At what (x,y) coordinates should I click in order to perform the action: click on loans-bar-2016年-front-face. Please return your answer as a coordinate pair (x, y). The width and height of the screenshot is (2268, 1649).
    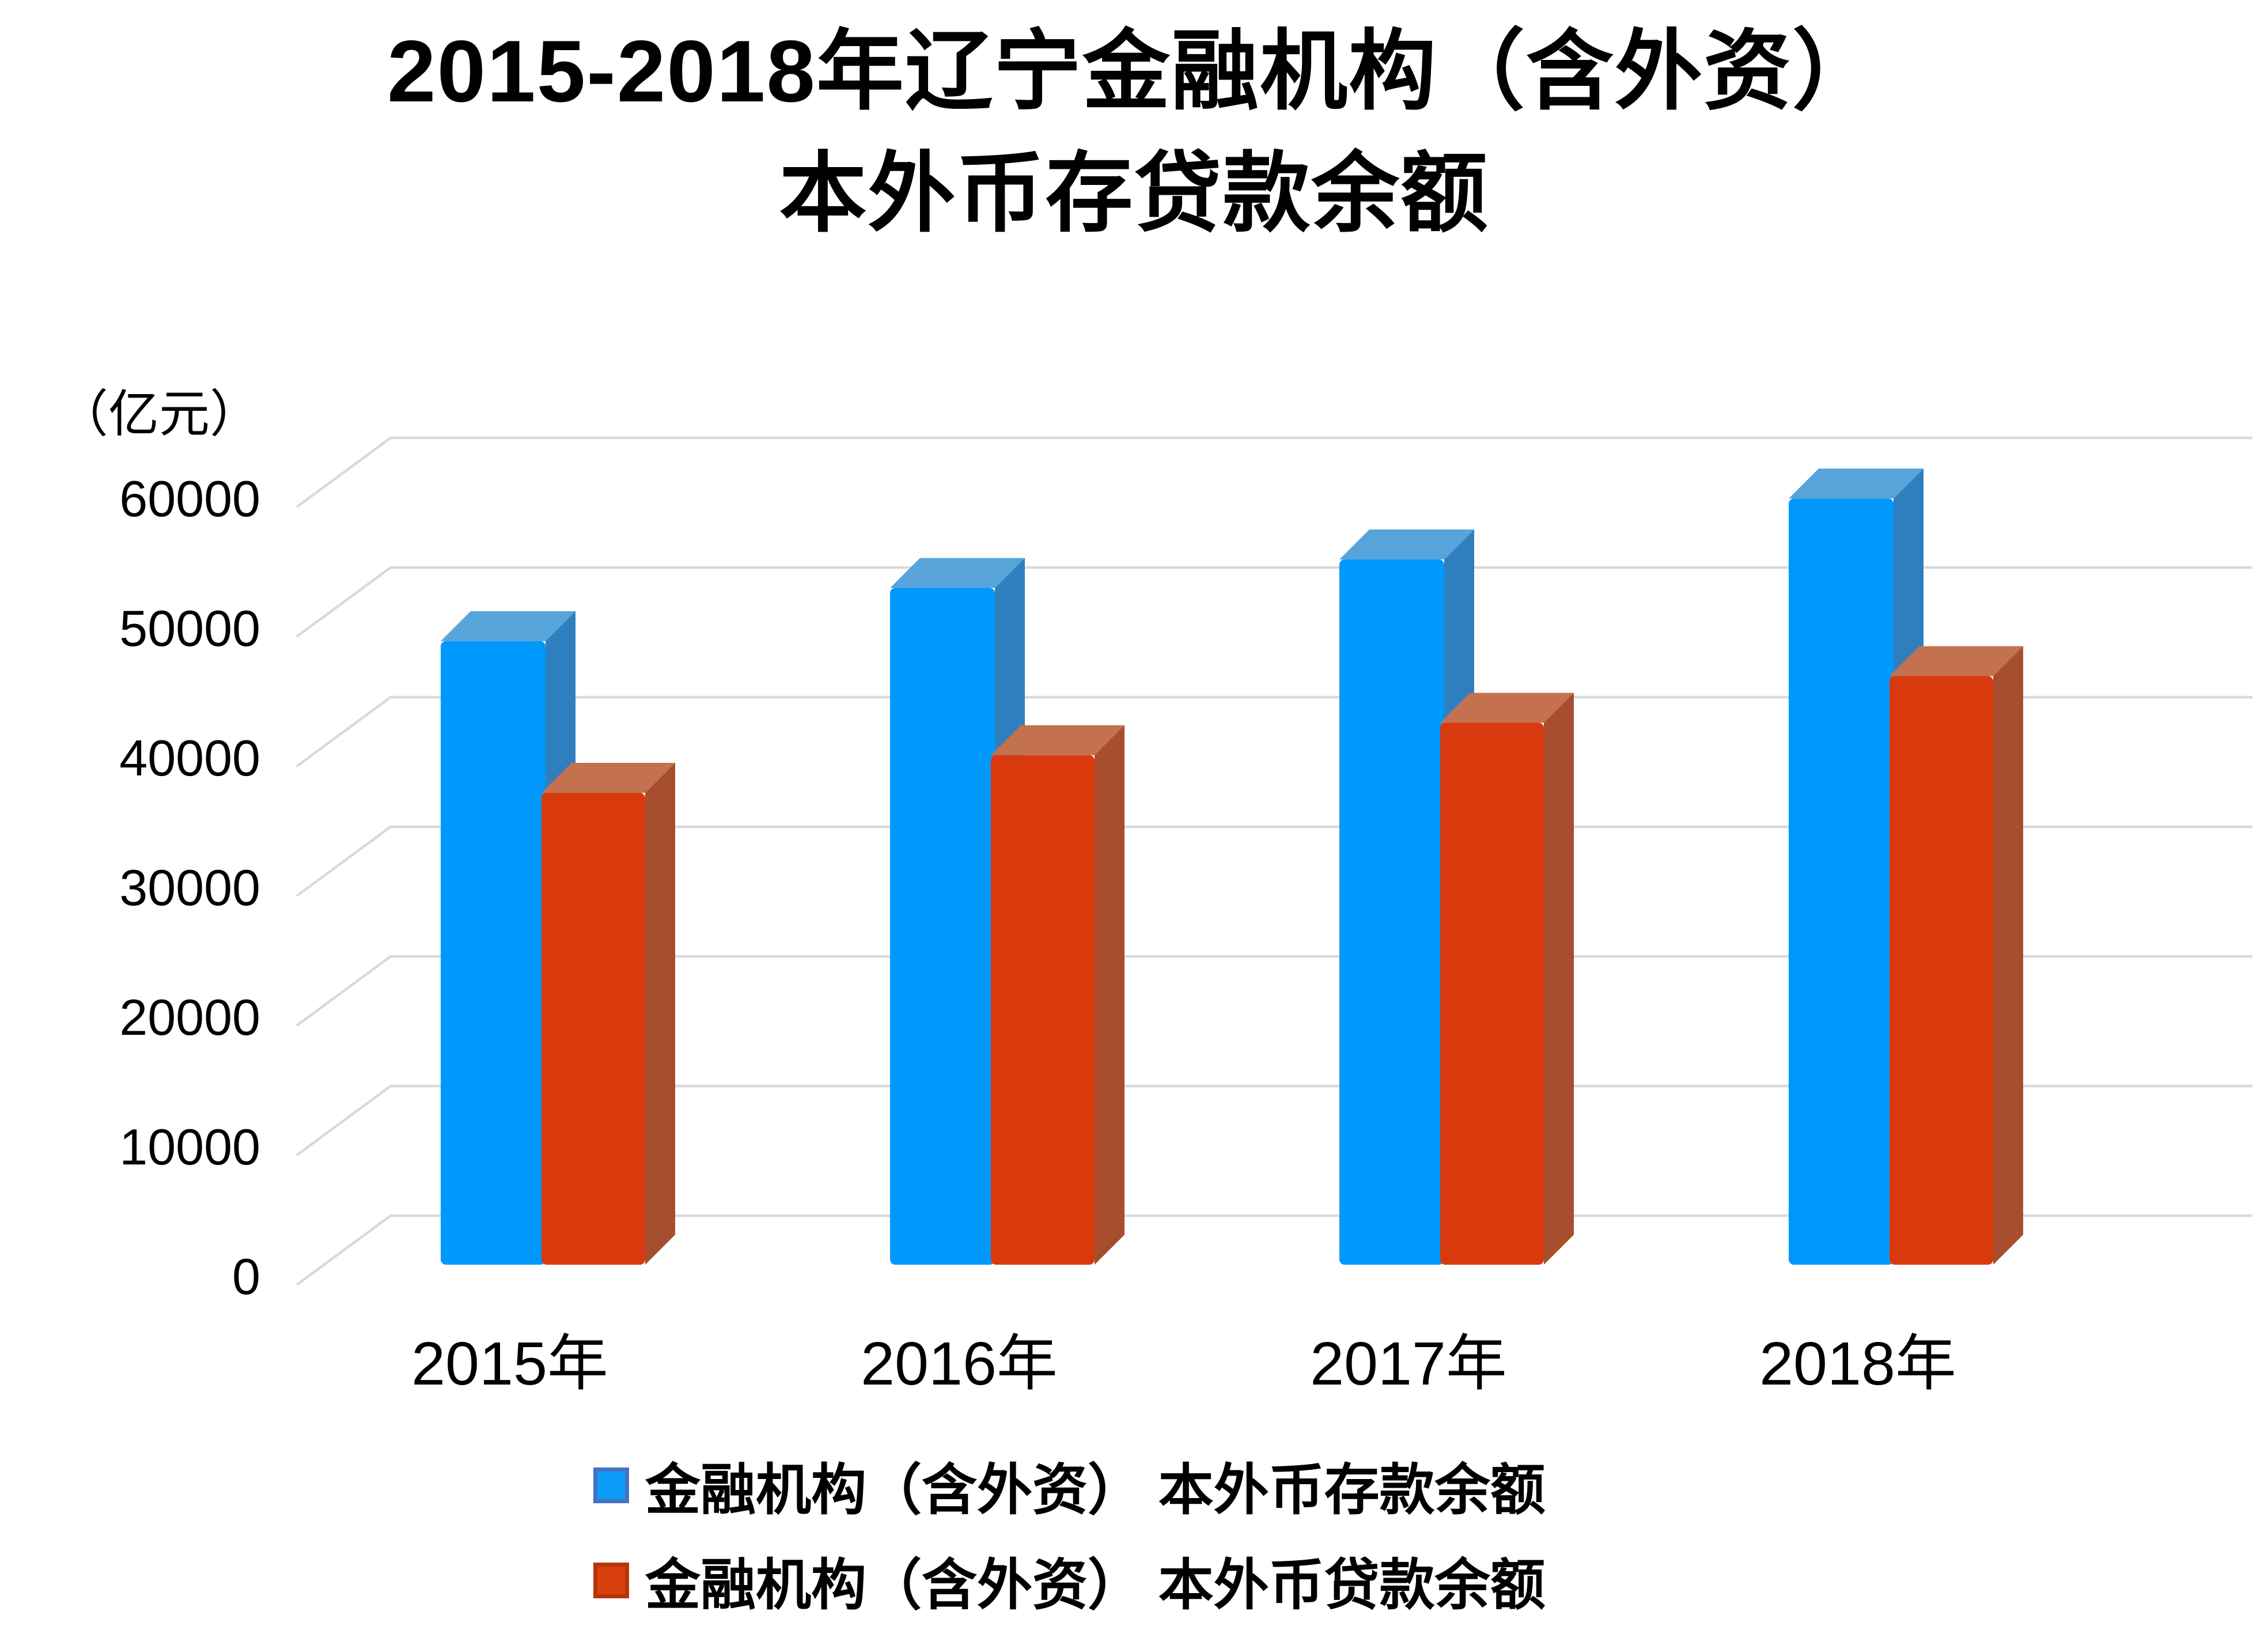
    Looking at the image, I should click on (1043, 1010).